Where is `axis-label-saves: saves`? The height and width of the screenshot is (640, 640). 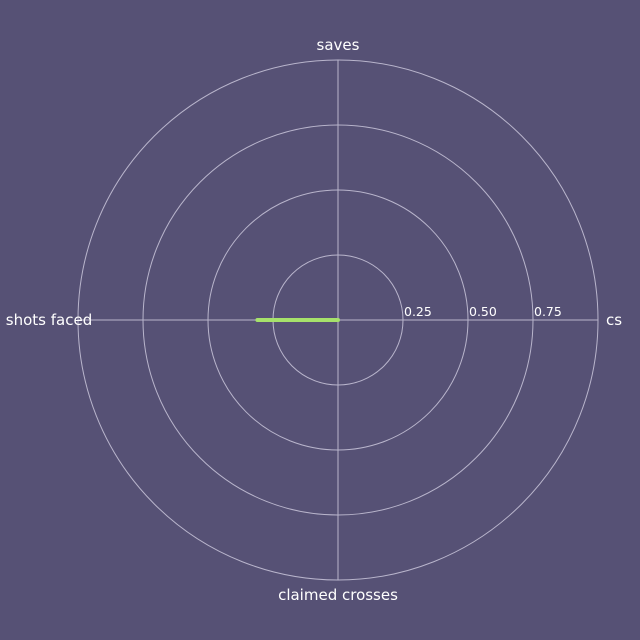 axis-label-saves: saves is located at coordinates (338, 45).